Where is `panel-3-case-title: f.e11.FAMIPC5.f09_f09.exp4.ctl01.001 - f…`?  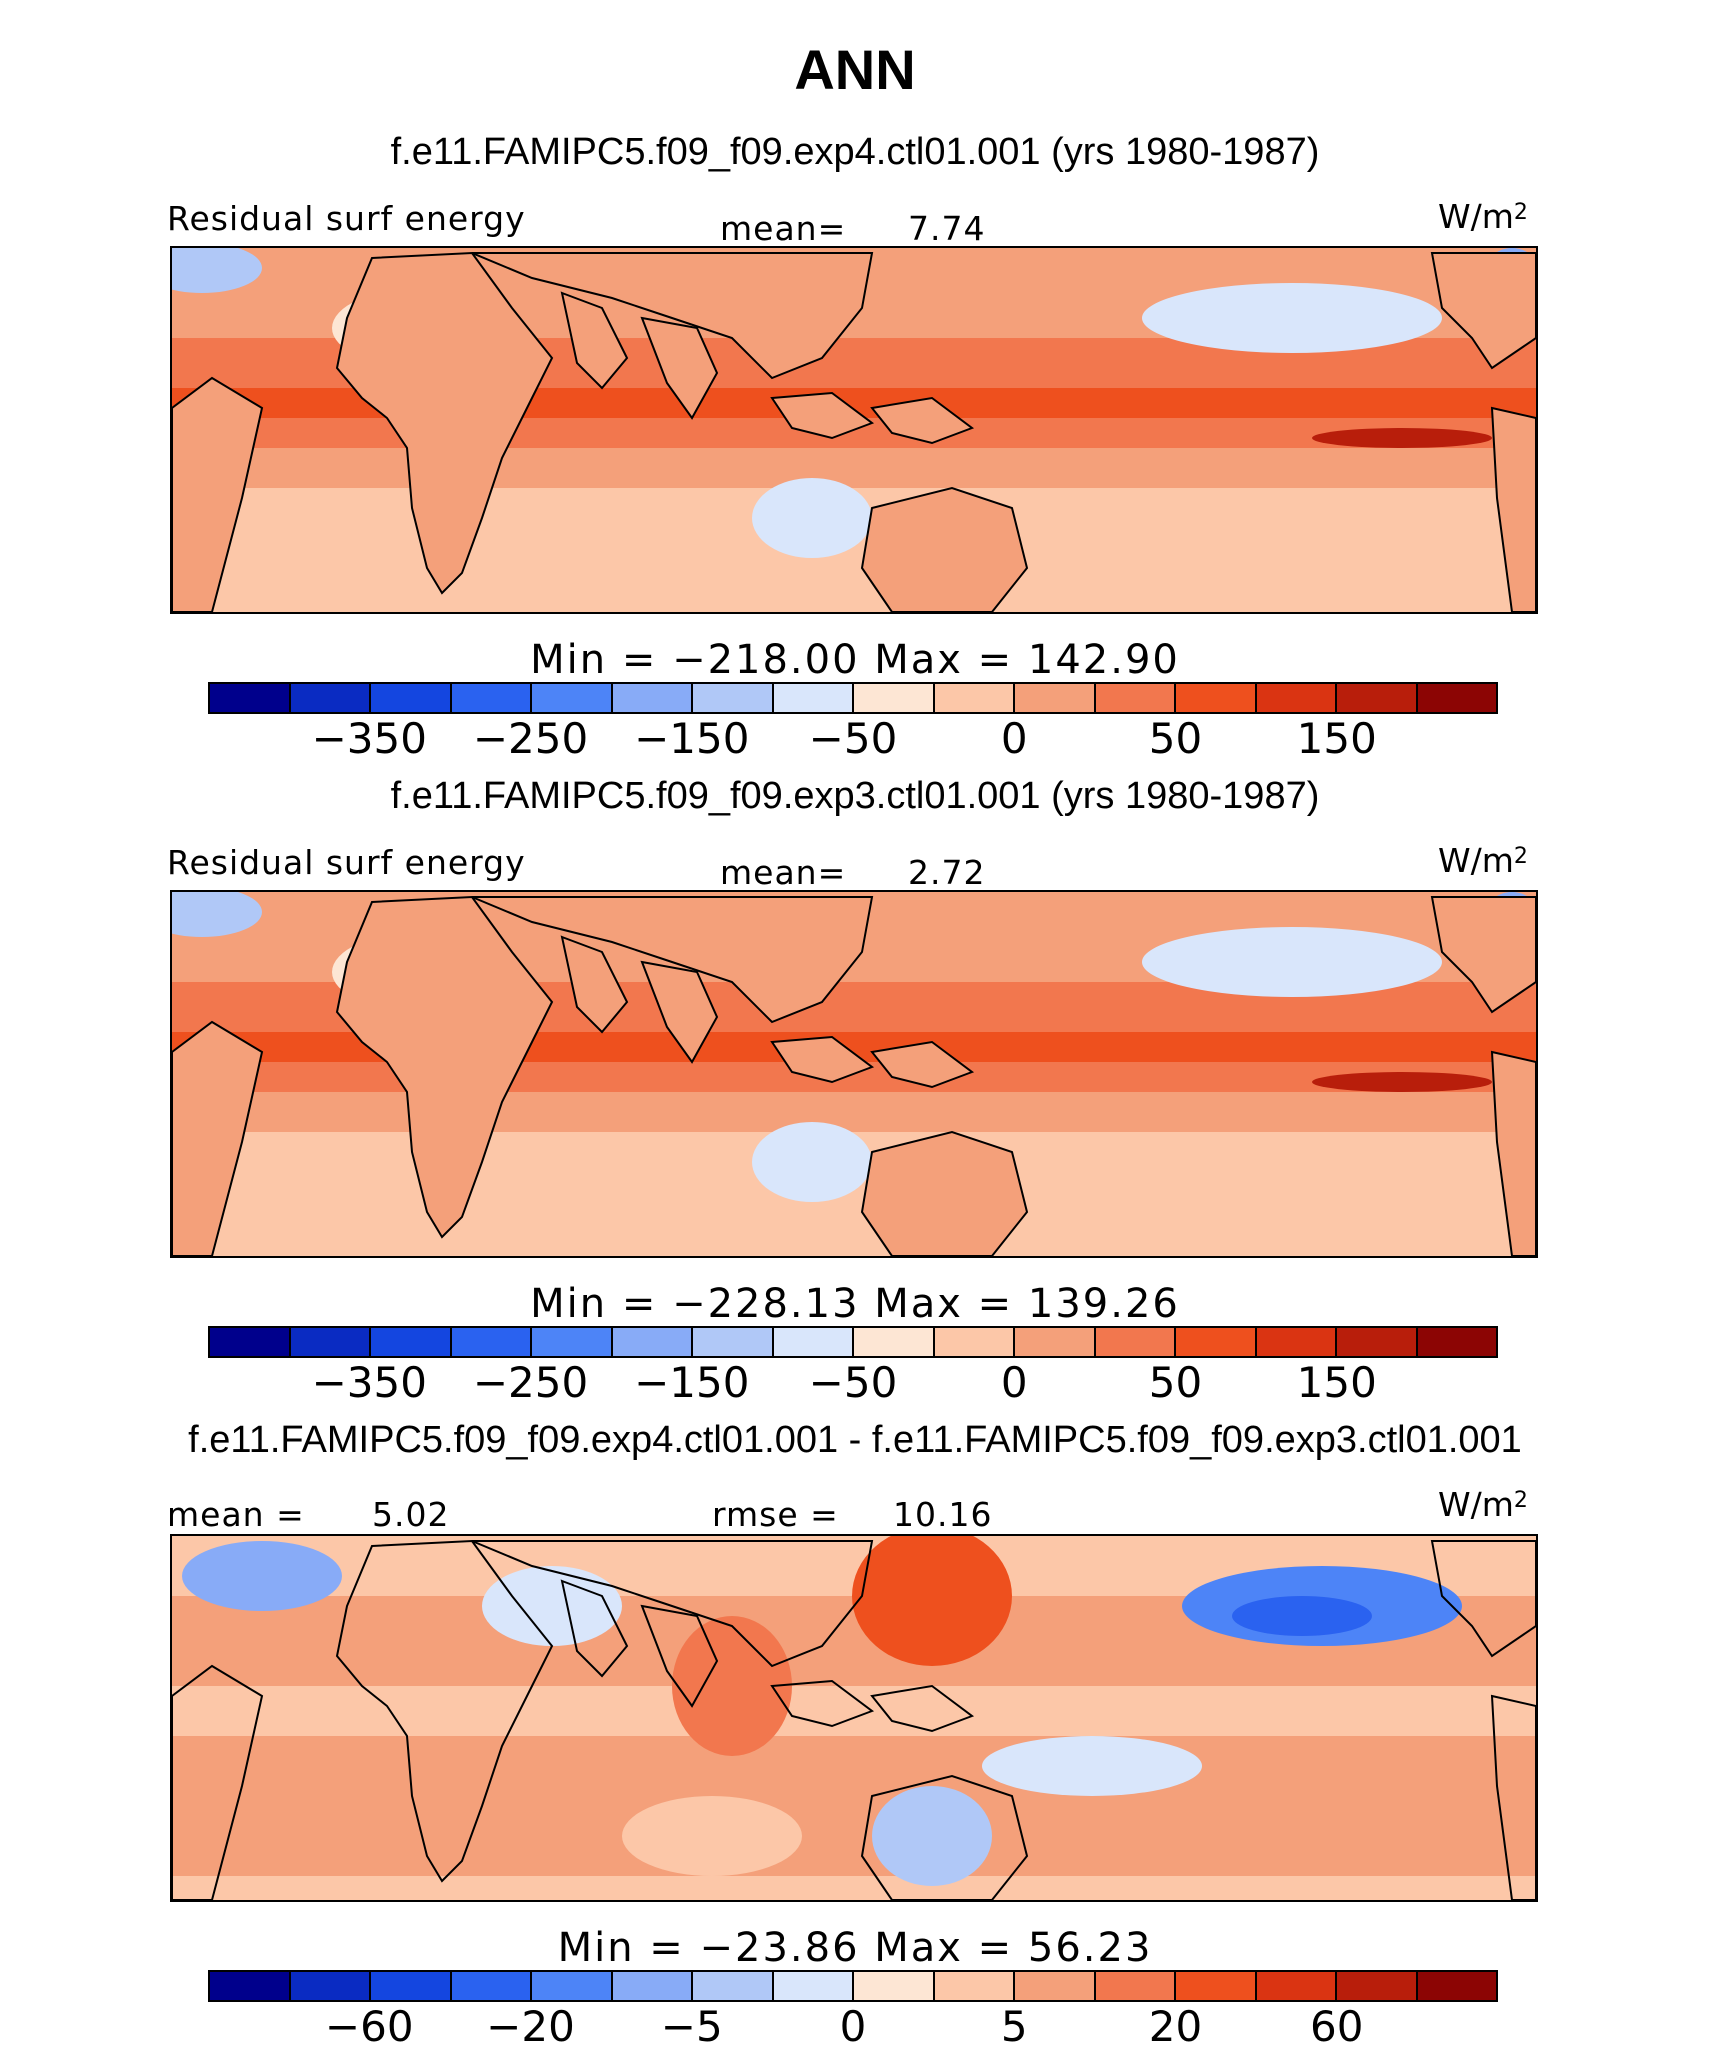
panel-3-case-title: f.e11.FAMIPC5.f09_f09.exp4.ctl01.001 - f… is located at coordinates (855, 1440).